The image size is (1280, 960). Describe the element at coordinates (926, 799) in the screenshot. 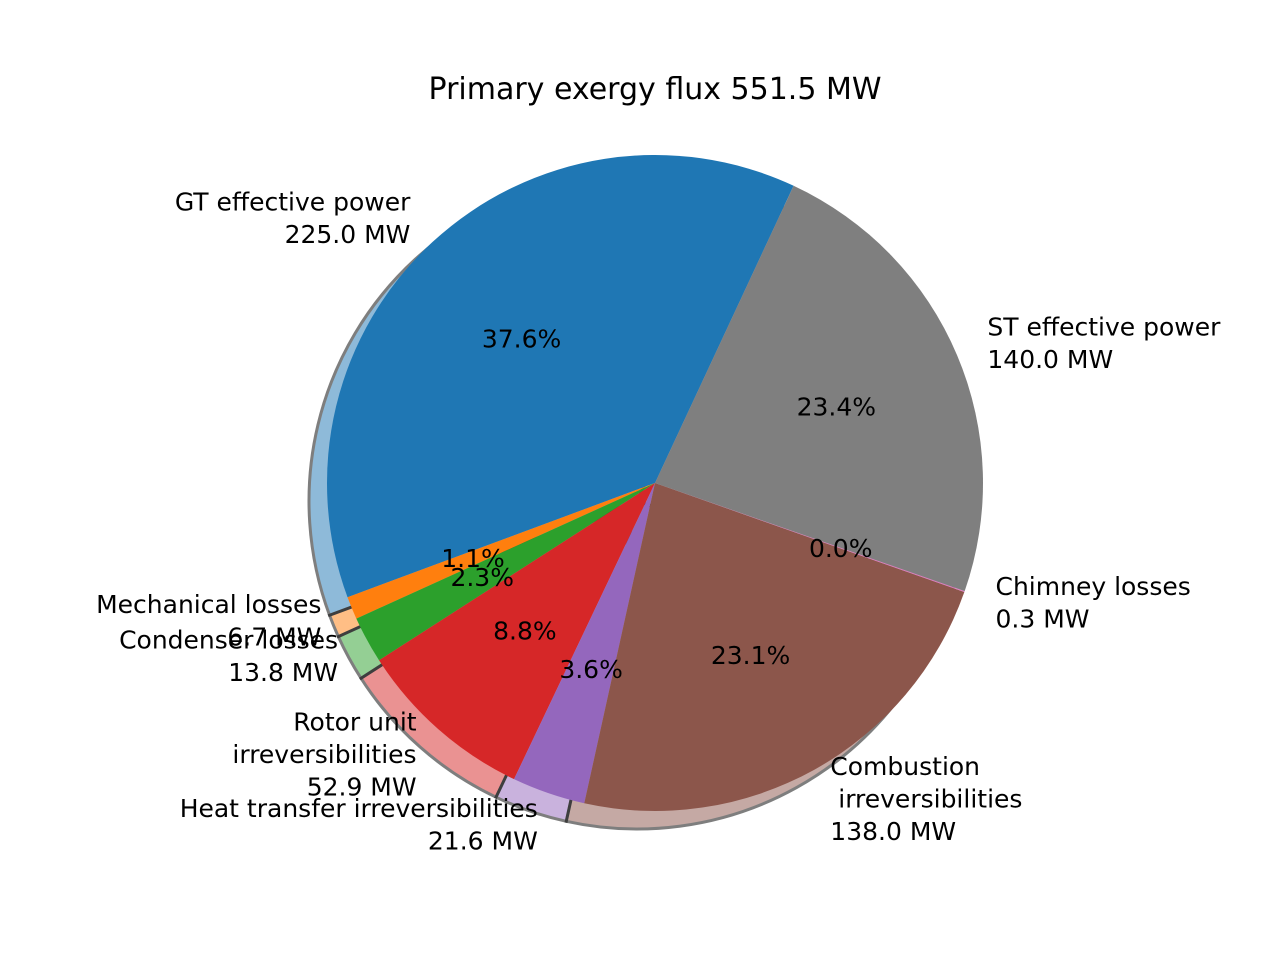

I see `slice-label-combustion-irreversibilities: Combustion irreversibilities 138.0 MW` at that location.